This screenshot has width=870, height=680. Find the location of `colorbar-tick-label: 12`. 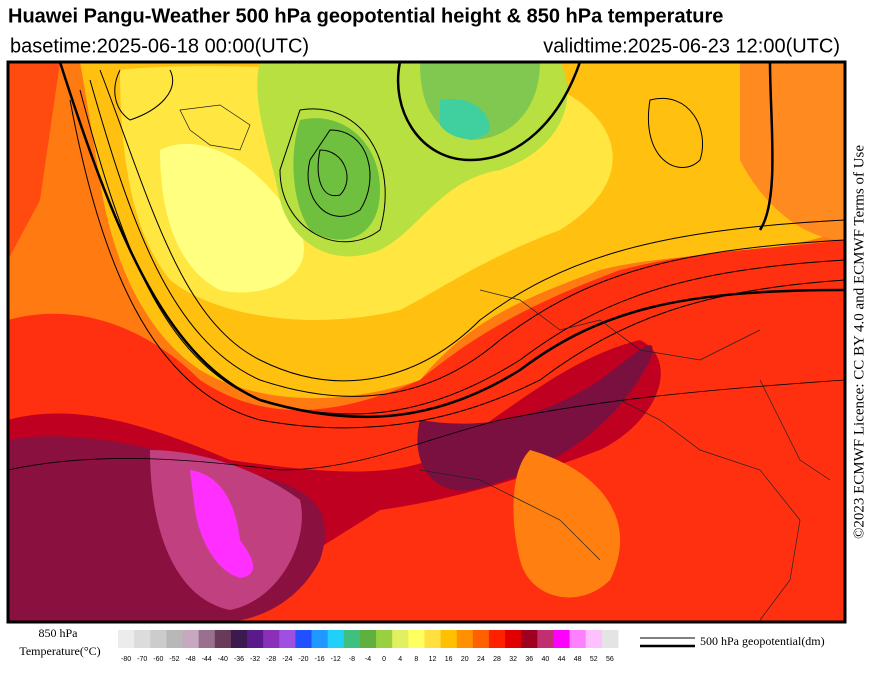

colorbar-tick-label: 12 is located at coordinates (433, 659).